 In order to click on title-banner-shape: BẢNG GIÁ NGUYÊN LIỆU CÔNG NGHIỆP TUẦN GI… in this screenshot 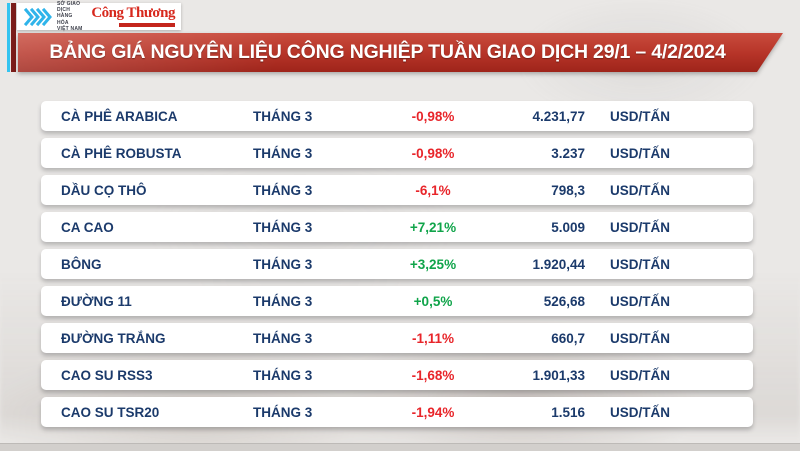, I will do `click(400, 52)`.